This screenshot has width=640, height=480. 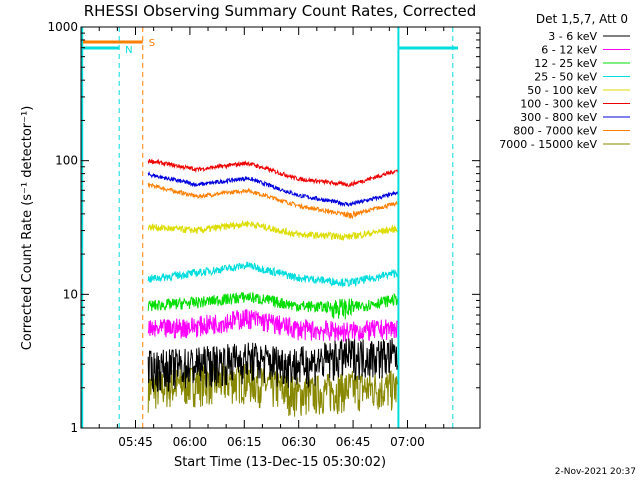 I want to click on legend-label: 3 - 6 keV, so click(x=572, y=36).